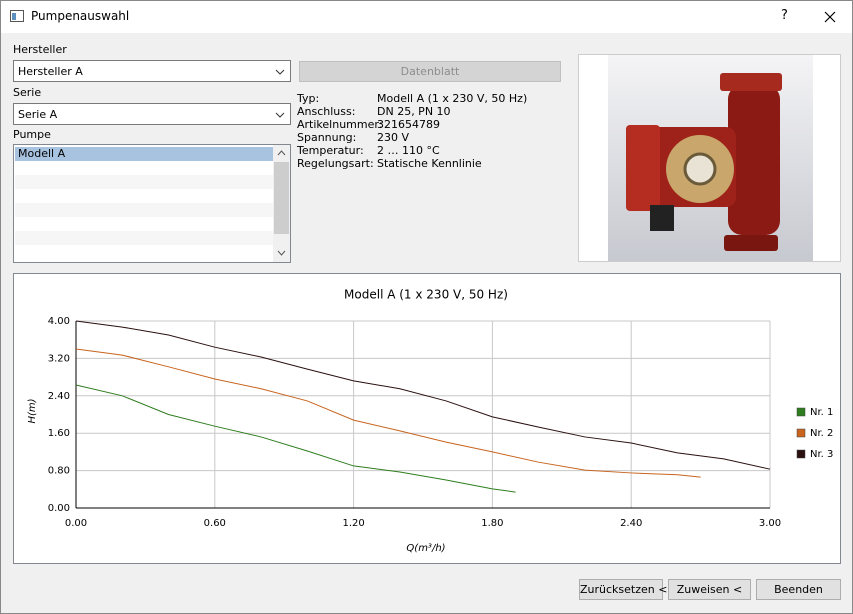  Describe the element at coordinates (414, 111) in the screenshot. I see `detail-value: DN 25, PN 10` at that location.